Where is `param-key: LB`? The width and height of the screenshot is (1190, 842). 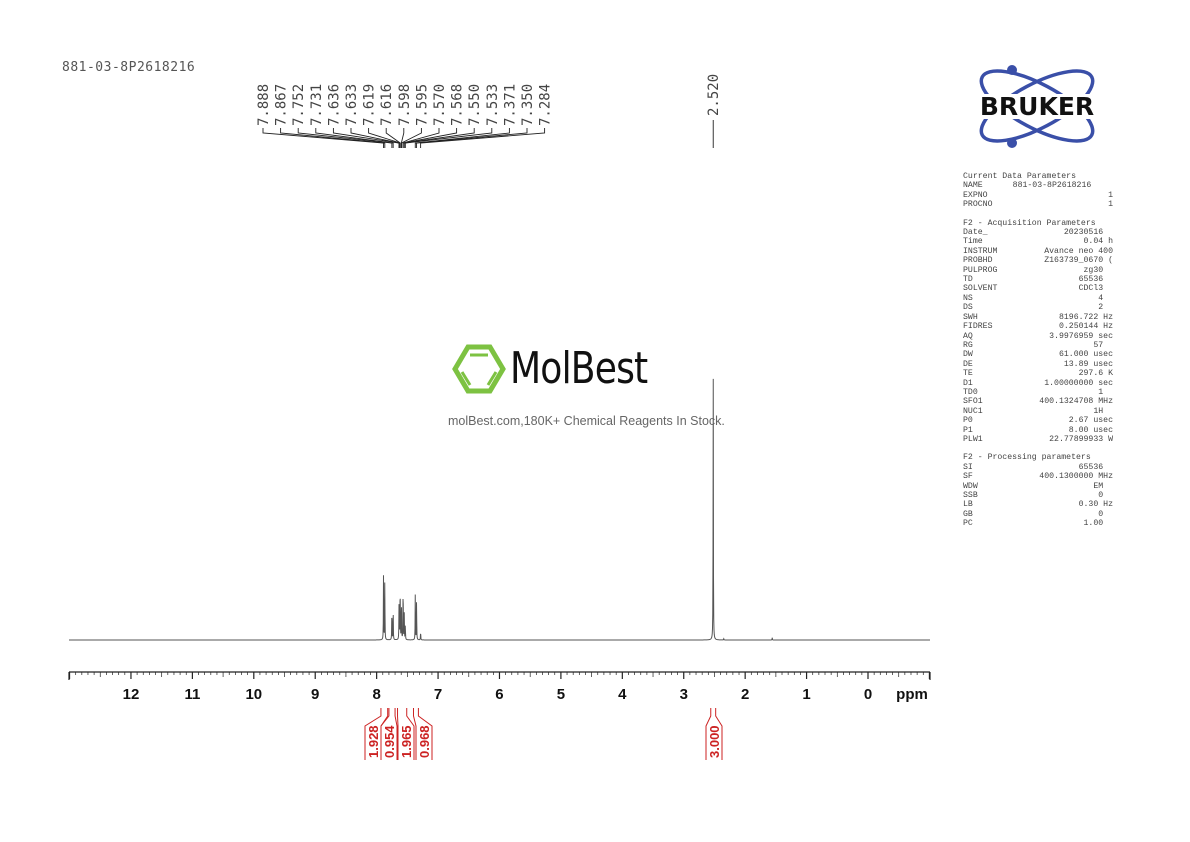 param-key: LB is located at coordinates (968, 505).